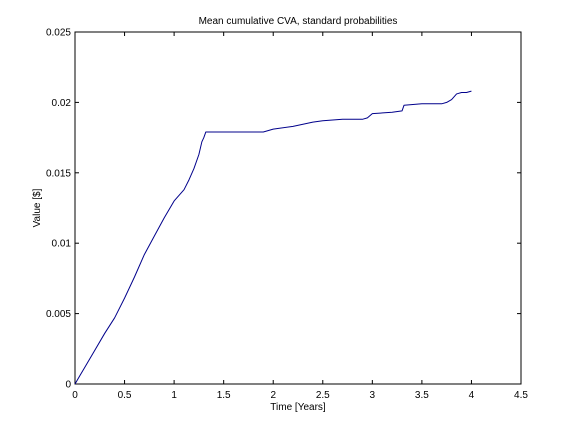  What do you see at coordinates (125, 395) in the screenshot?
I see `x-tick-label: 0.5` at bounding box center [125, 395].